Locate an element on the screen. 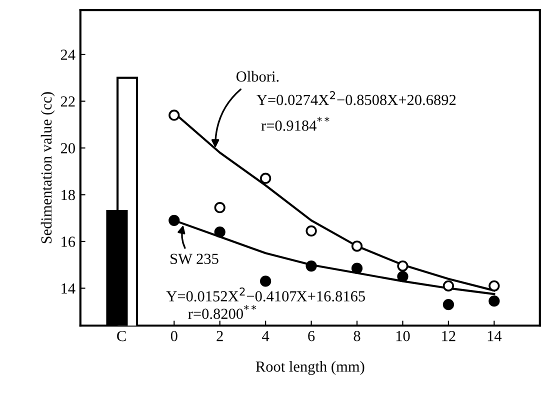  y-tick-label: 18 is located at coordinates (68, 195).